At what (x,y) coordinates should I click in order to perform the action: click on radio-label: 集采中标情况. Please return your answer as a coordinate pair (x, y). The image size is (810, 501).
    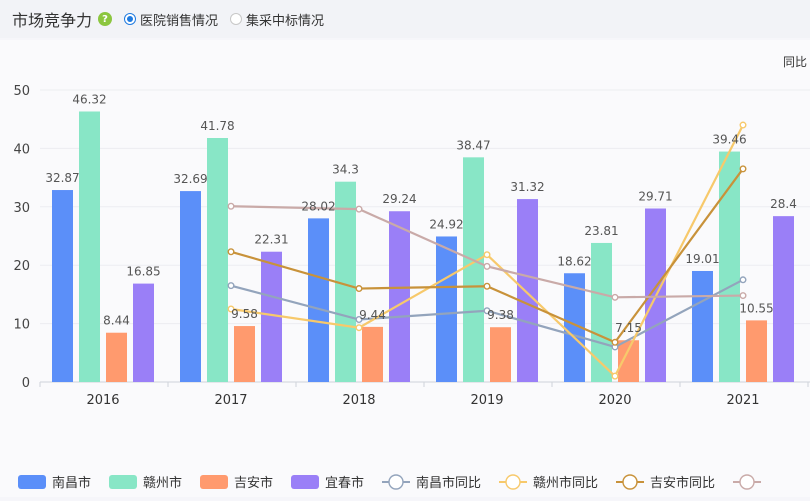
    Looking at the image, I should click on (285, 21).